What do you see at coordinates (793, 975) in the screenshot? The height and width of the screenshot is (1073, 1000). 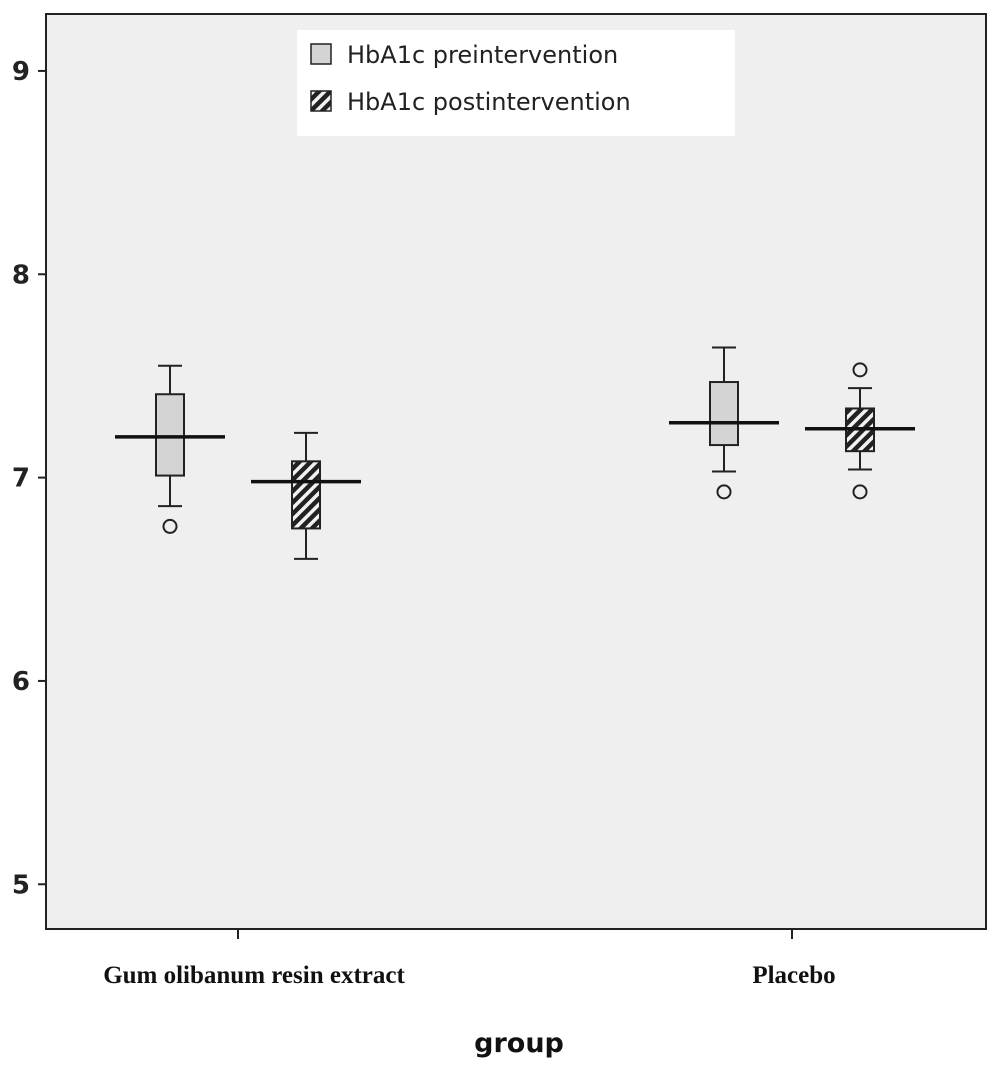 I see `x-tick-label: Placebo` at bounding box center [793, 975].